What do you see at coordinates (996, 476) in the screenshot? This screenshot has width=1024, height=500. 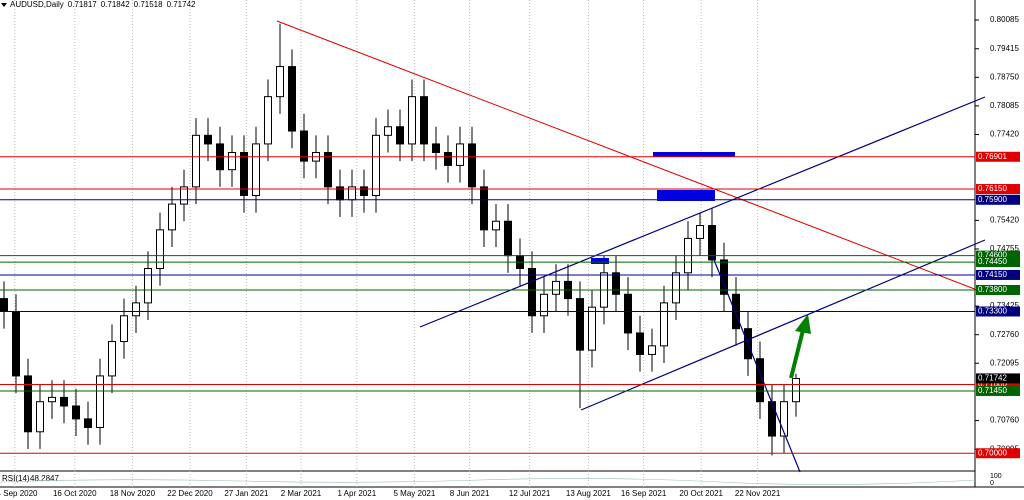 I see `rsi-tick-label: 100` at bounding box center [996, 476].